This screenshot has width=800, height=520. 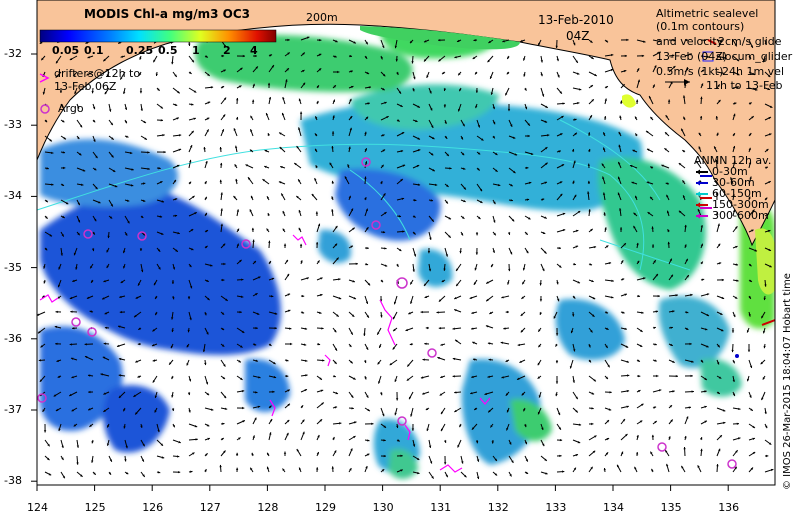 What do you see at coordinates (690, 41) in the screenshot?
I see `sealevel-legend-line3: and velocity` at bounding box center [690, 41].